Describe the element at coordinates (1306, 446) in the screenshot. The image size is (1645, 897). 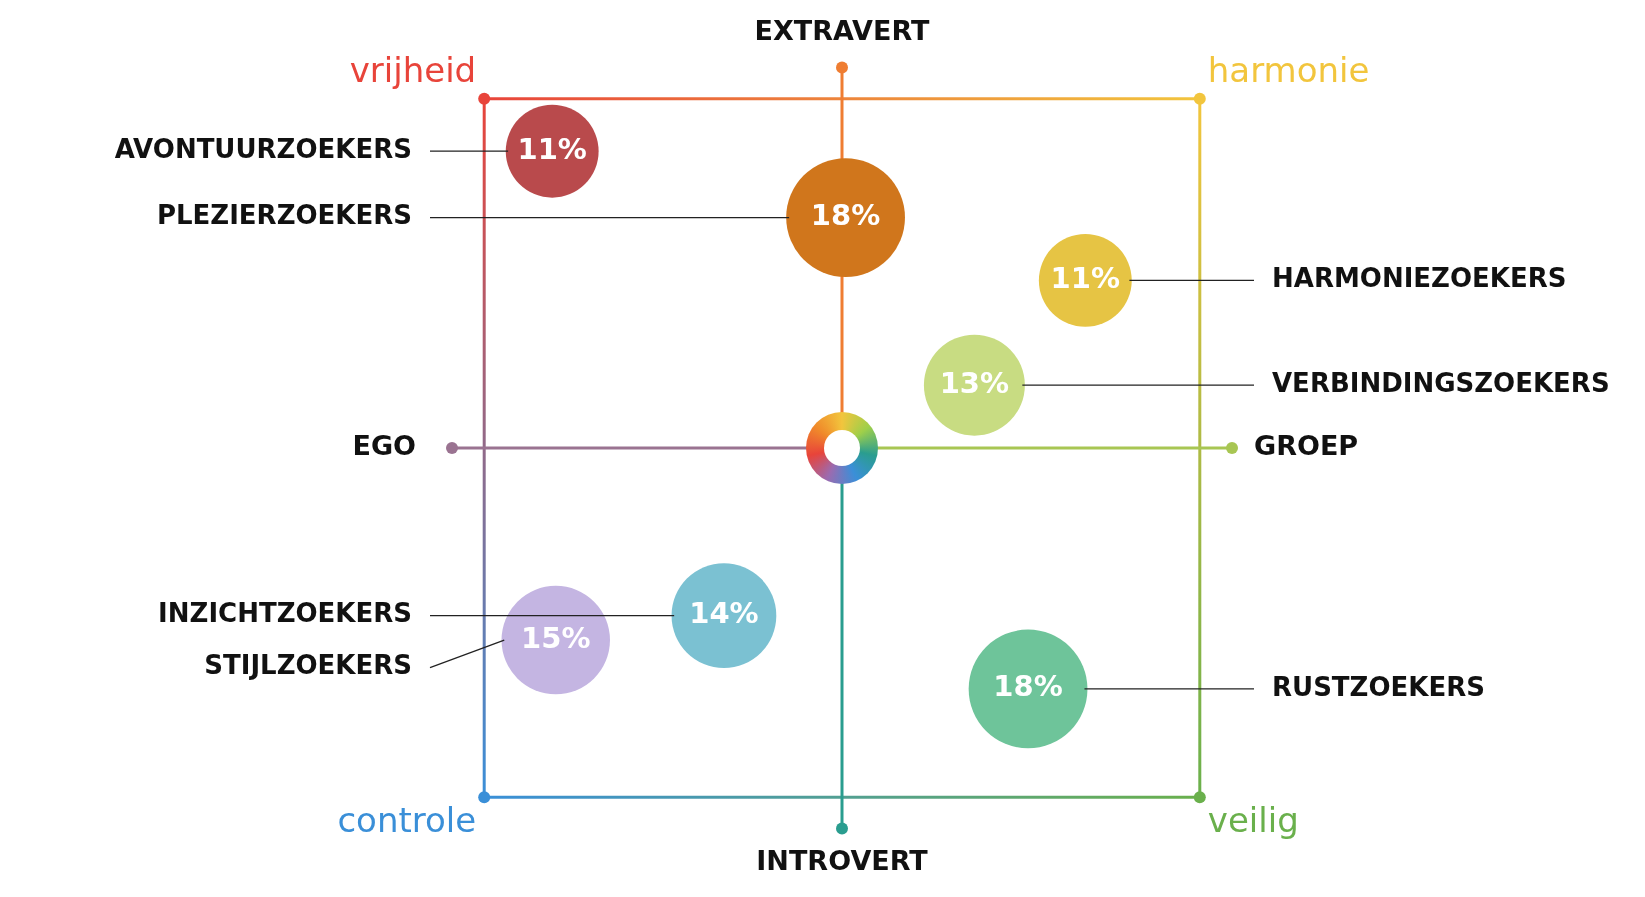
I see `text: GROEP` at that location.